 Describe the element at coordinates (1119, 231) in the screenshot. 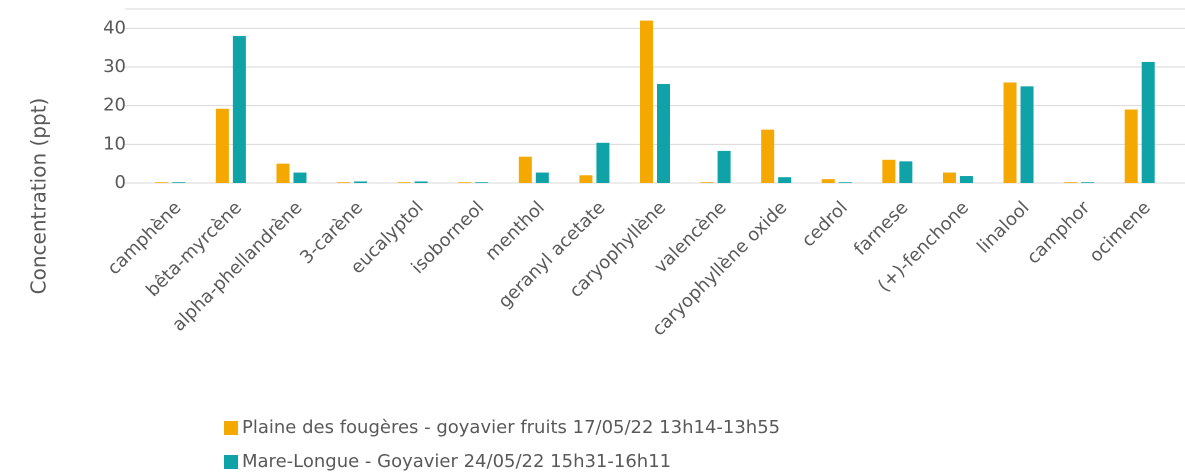

I see `x-tick-label: ocimene` at that location.